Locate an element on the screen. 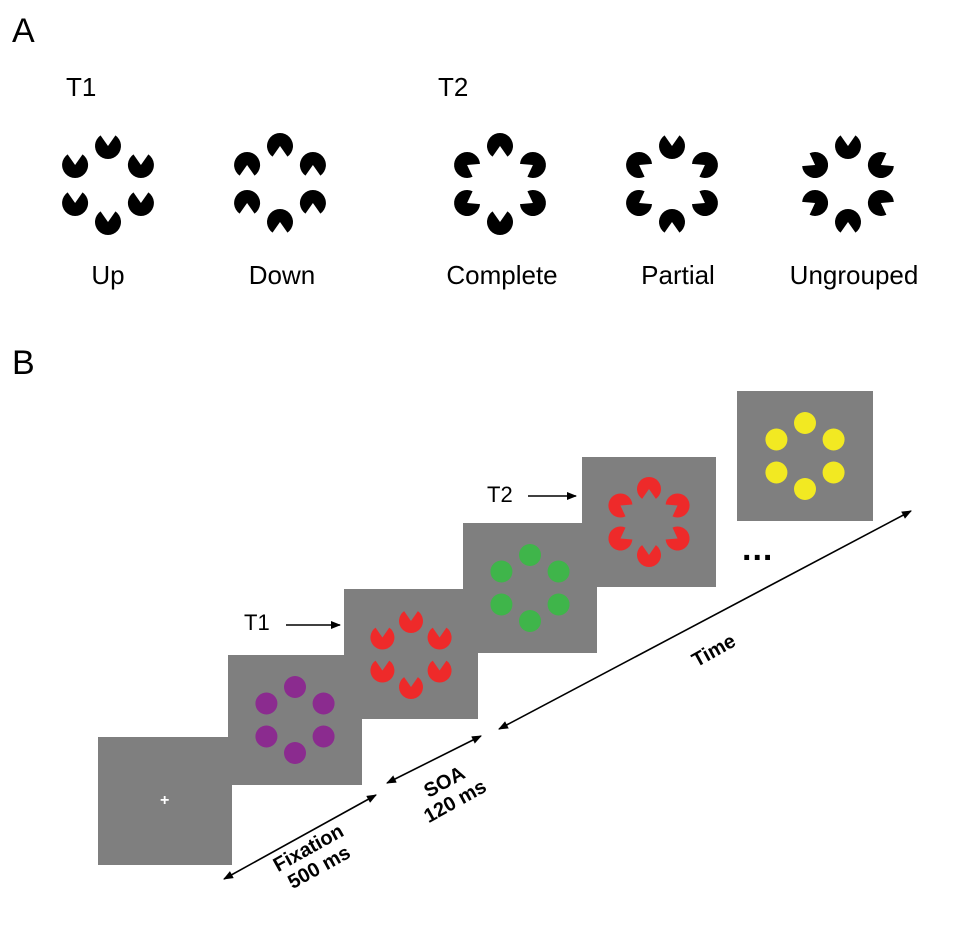 Image resolution: width=956 pixels, height=945 pixels. condition-label-complete: Complete is located at coordinates (502, 275).